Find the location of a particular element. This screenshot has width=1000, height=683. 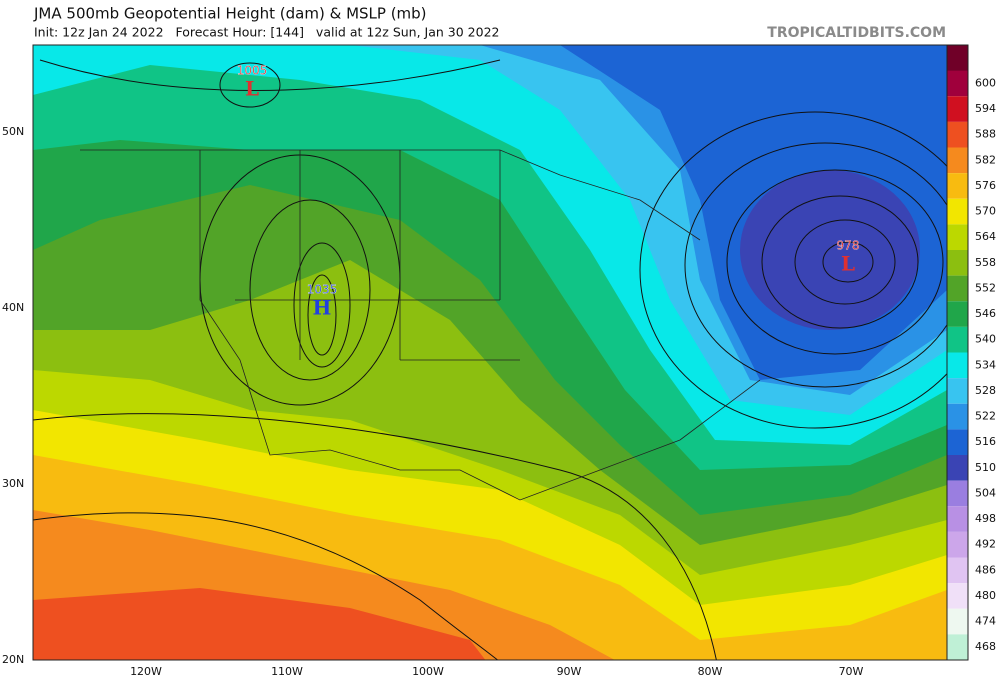

colorbar-label: 480 is located at coordinates (985, 595).